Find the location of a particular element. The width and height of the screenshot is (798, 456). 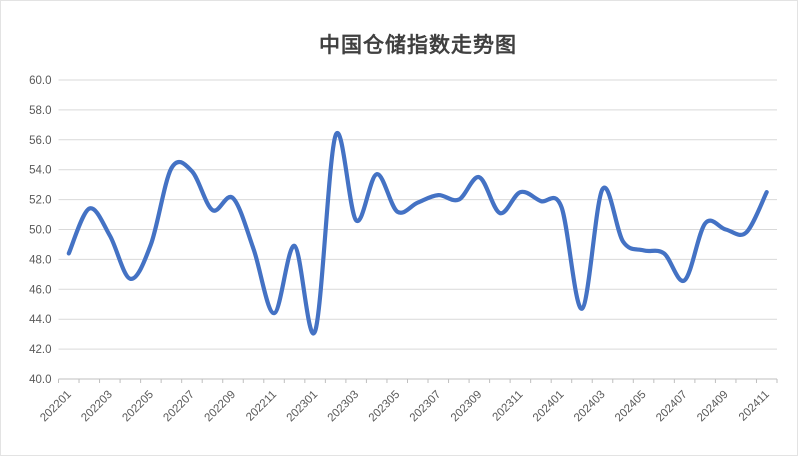

x-axis-tick-label: 202309 is located at coordinates (467, 407).